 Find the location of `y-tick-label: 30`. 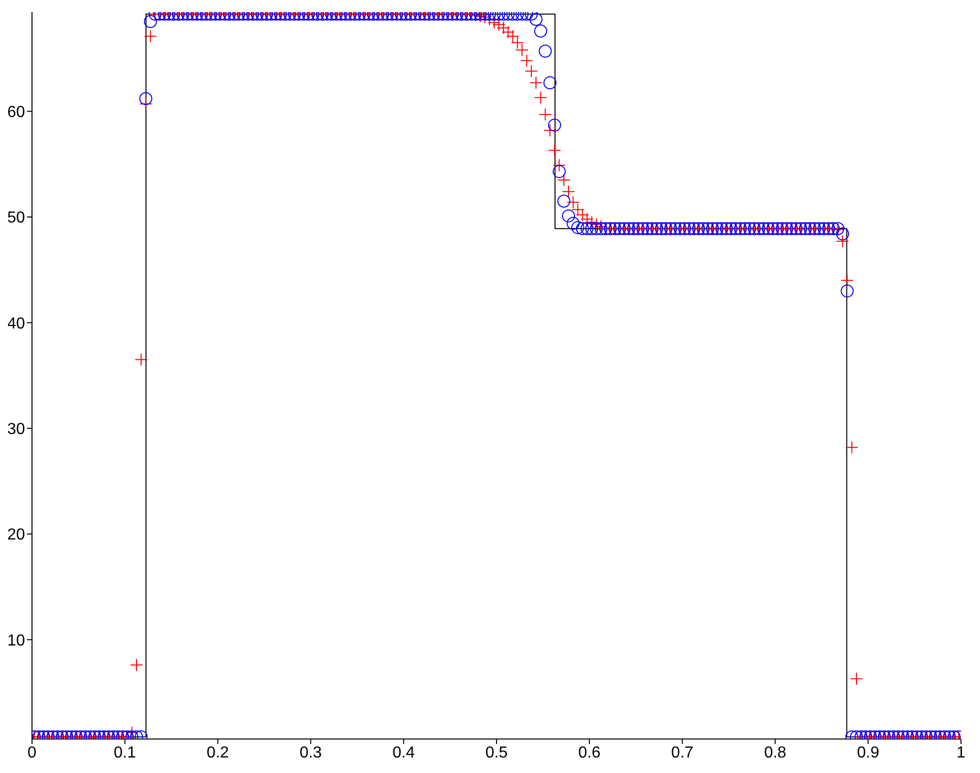

y-tick-label: 30 is located at coordinates (16, 429).